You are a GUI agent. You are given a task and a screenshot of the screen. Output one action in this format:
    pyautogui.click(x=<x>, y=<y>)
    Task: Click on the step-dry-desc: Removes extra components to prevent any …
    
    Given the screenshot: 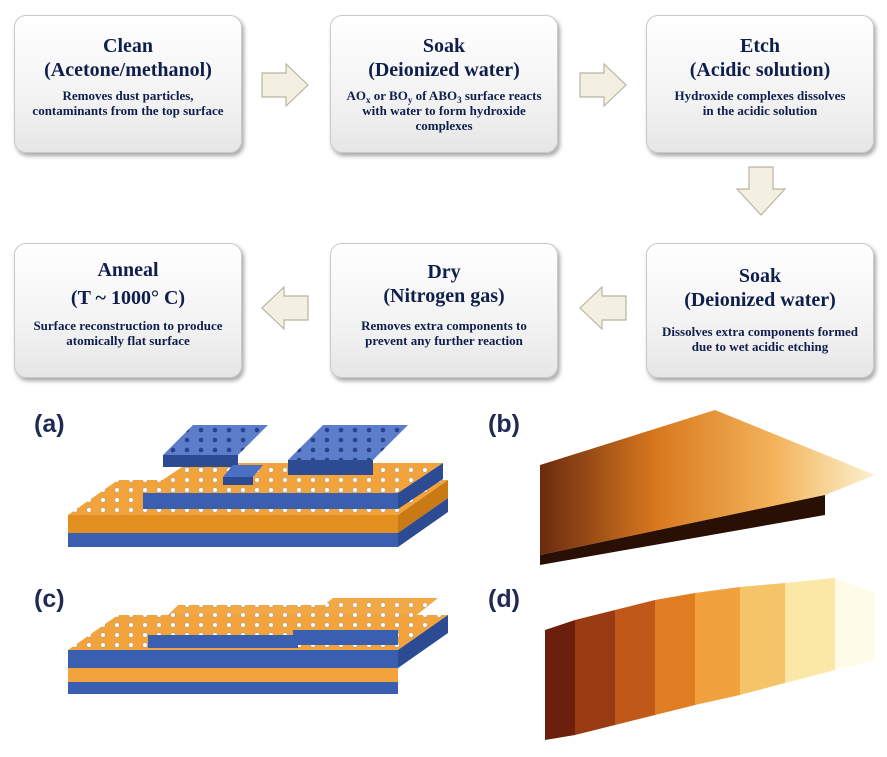 What is the action you would take?
    pyautogui.click(x=444, y=333)
    